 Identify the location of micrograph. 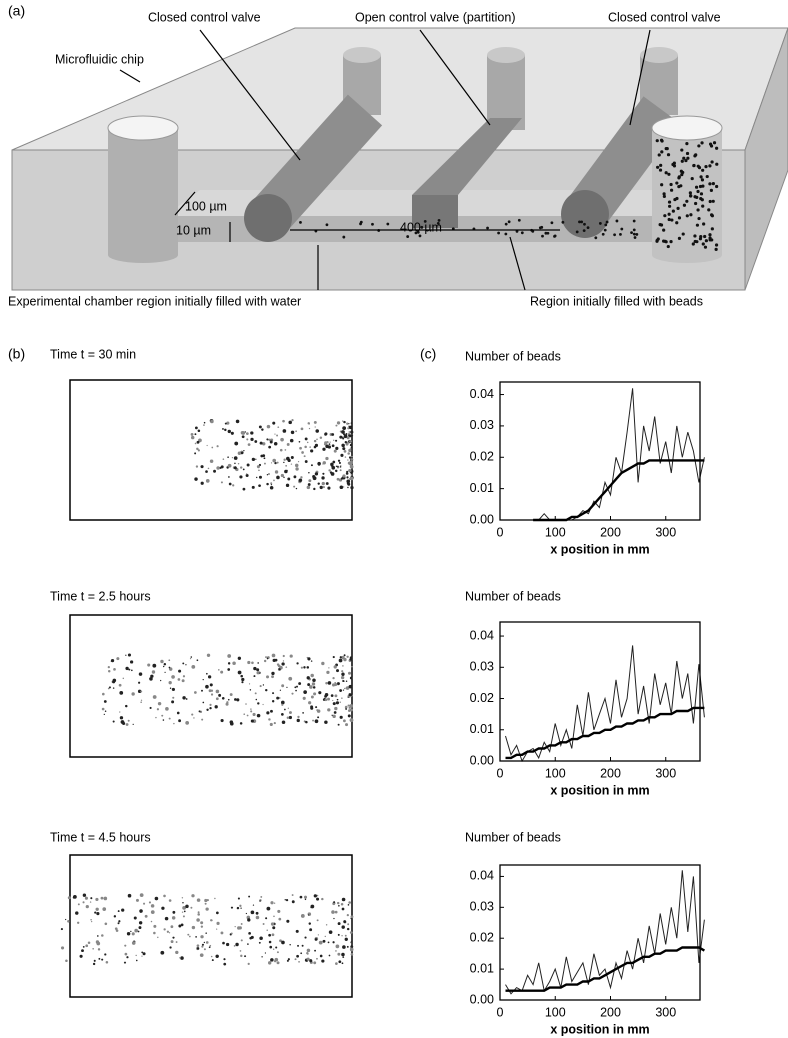
(211, 926).